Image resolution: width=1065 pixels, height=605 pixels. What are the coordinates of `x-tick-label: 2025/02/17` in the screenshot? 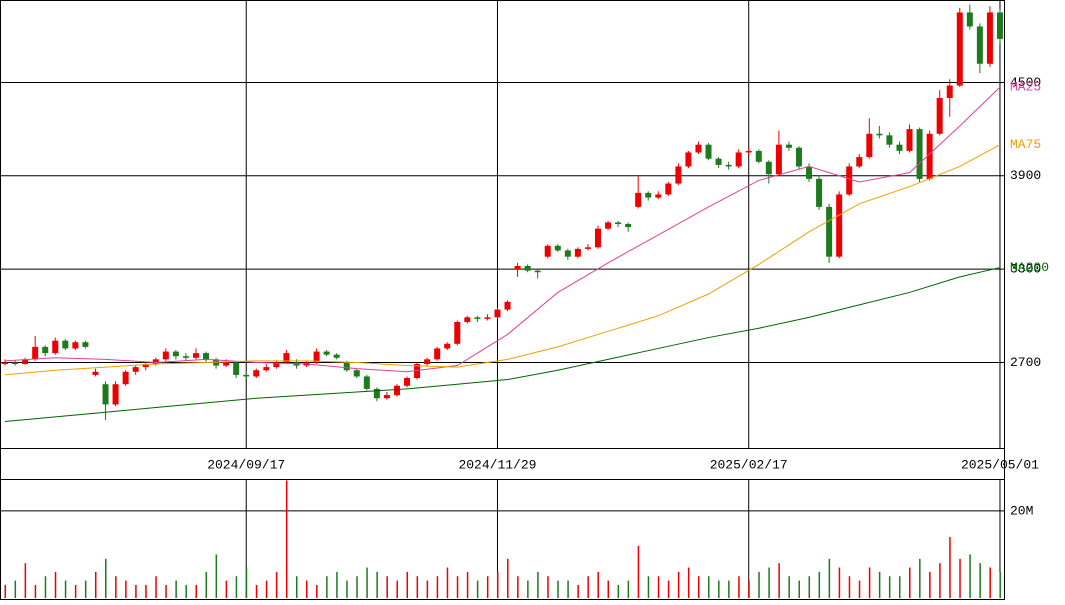 It's located at (749, 464).